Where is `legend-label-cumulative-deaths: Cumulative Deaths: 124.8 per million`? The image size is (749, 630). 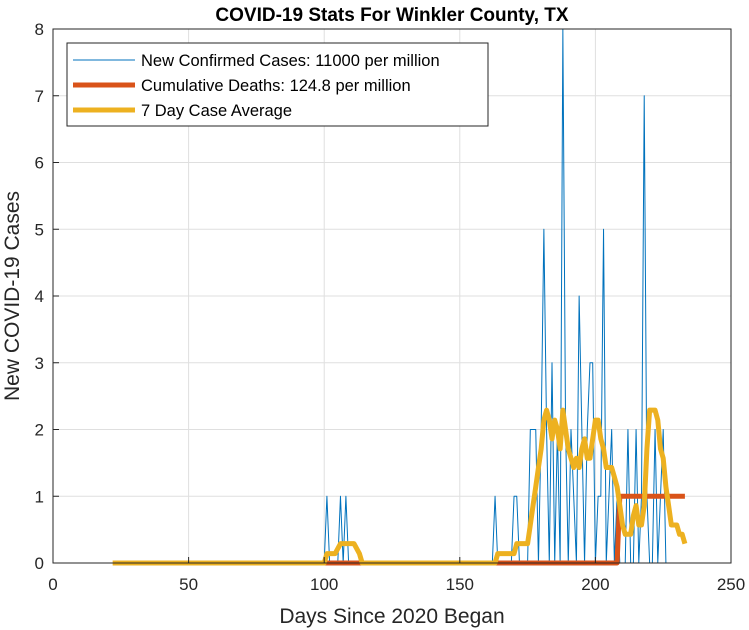 legend-label-cumulative-deaths: Cumulative Deaths: 124.8 per million is located at coordinates (276, 86).